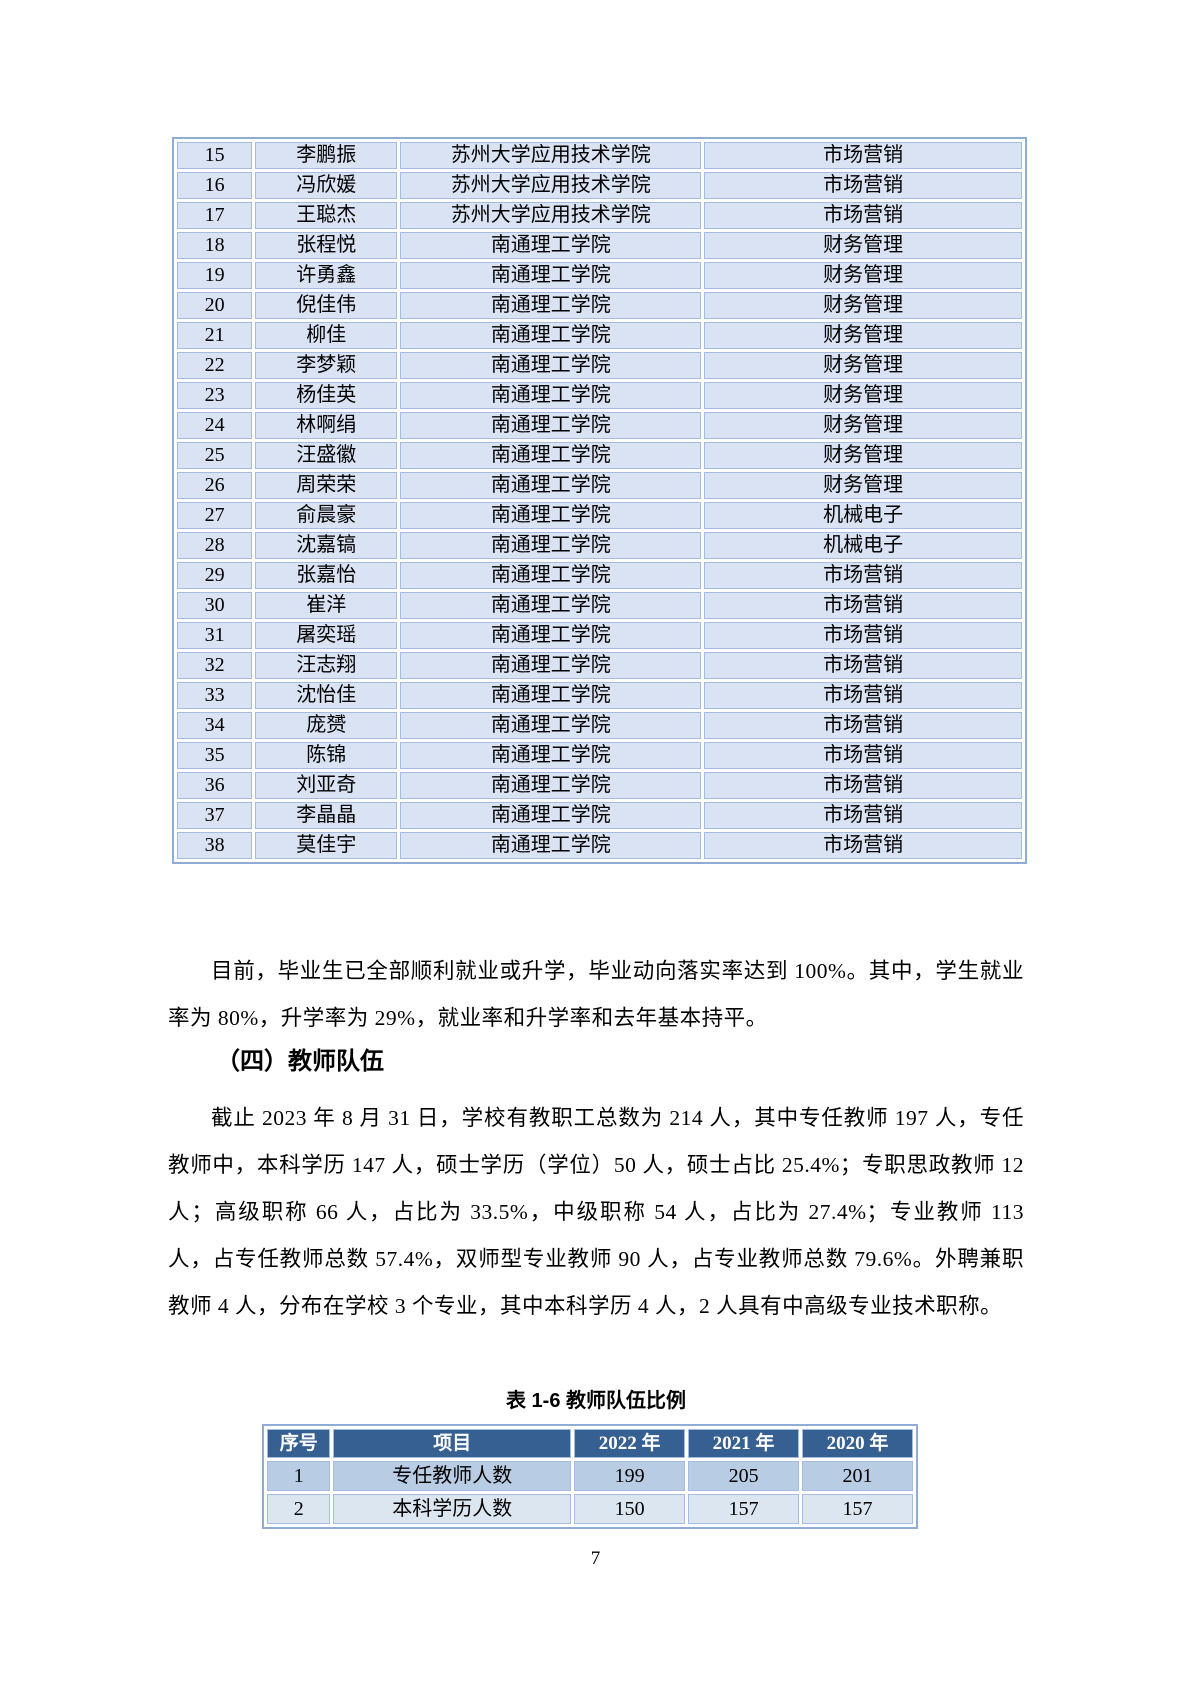 The image size is (1191, 1684). Describe the element at coordinates (326, 755) in the screenshot. I see `graduate-cell-name: 陈锦` at that location.